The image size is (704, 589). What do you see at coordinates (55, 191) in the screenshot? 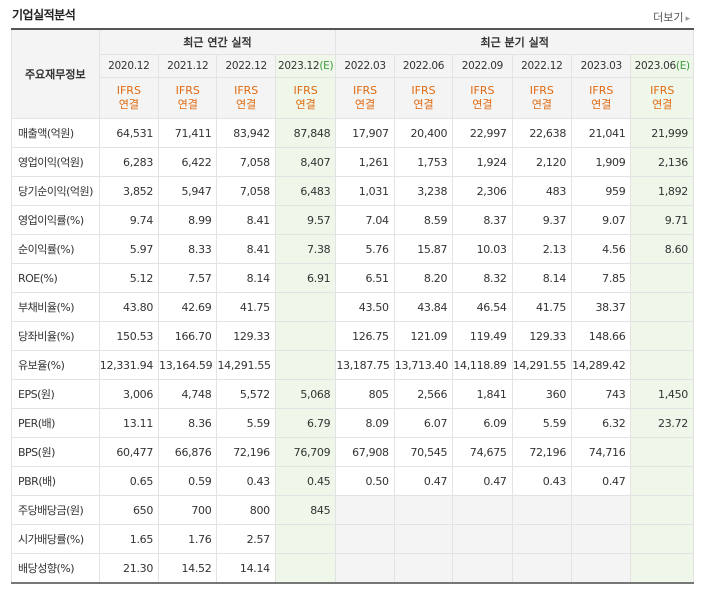
I see `row-label: 당기순이익(억원)` at bounding box center [55, 191].